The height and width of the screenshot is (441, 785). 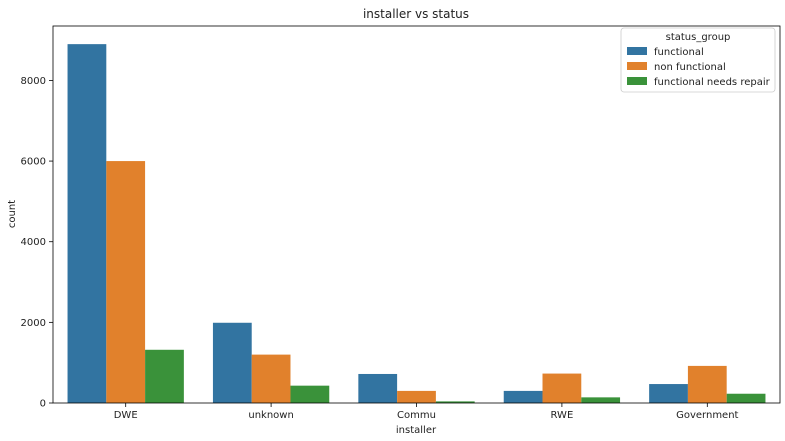 I want to click on legend-label: functional, so click(x=679, y=52).